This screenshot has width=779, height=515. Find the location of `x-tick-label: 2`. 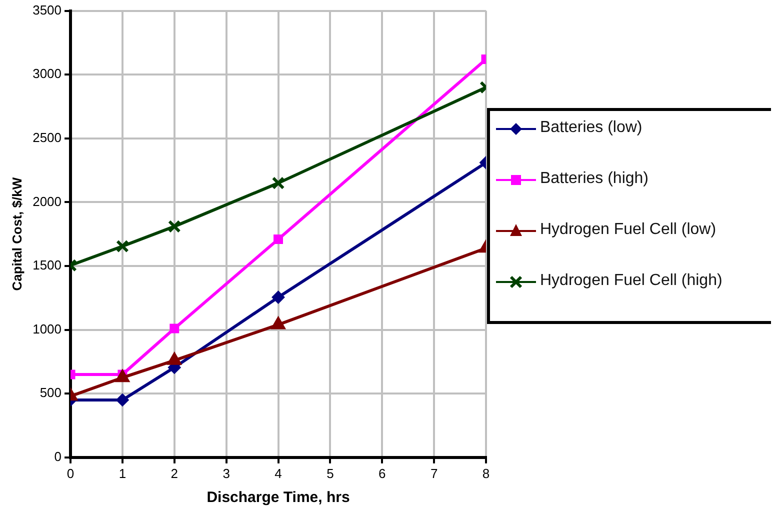

x-tick-label: 2 is located at coordinates (174, 473).